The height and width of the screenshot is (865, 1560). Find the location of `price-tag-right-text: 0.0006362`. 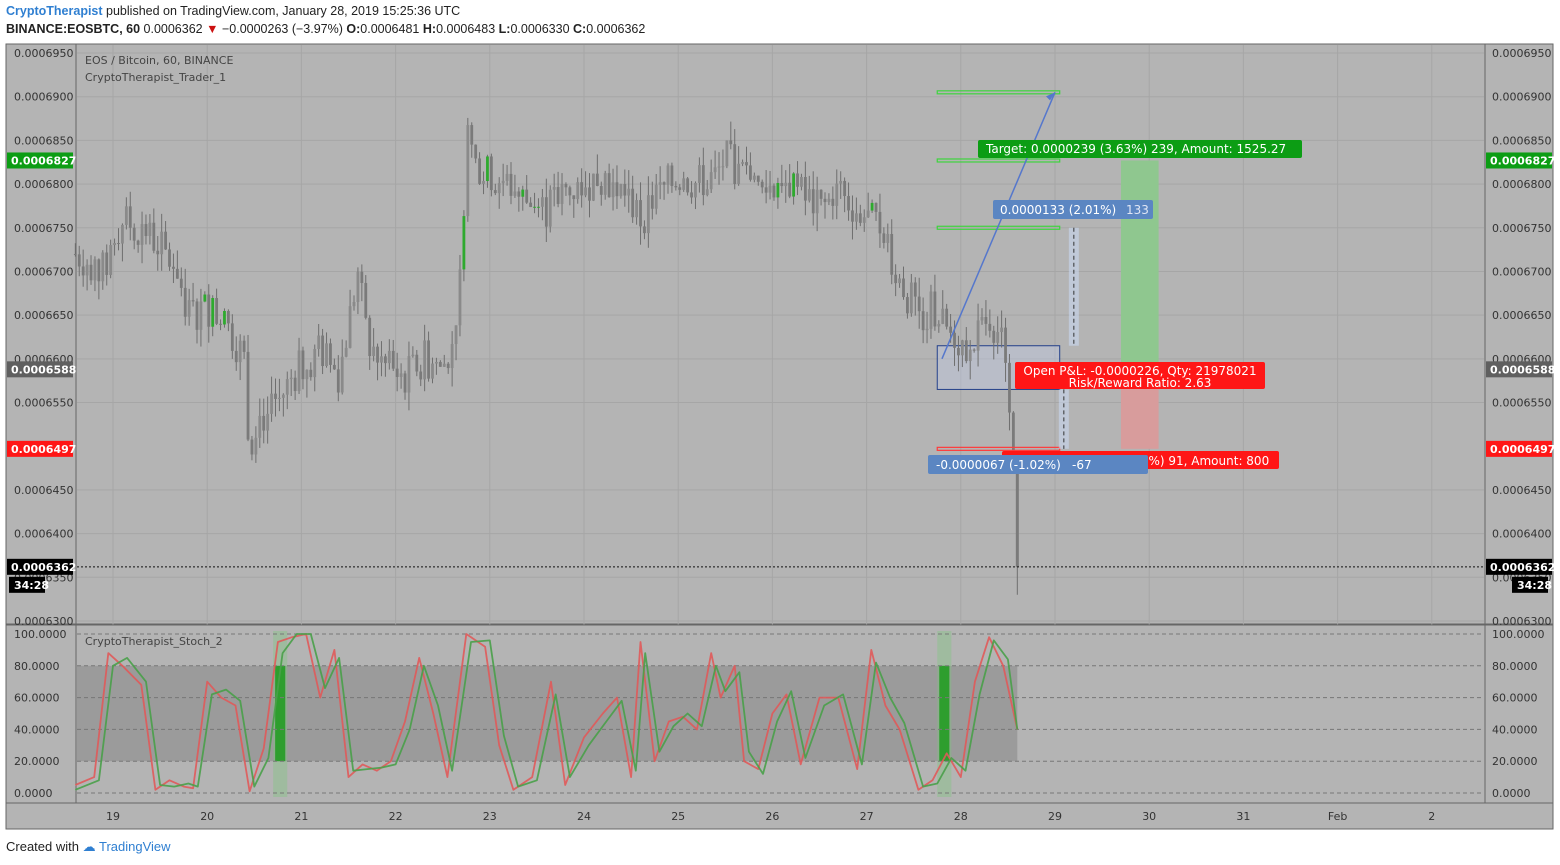

price-tag-right-text: 0.0006362 is located at coordinates (1522, 567).